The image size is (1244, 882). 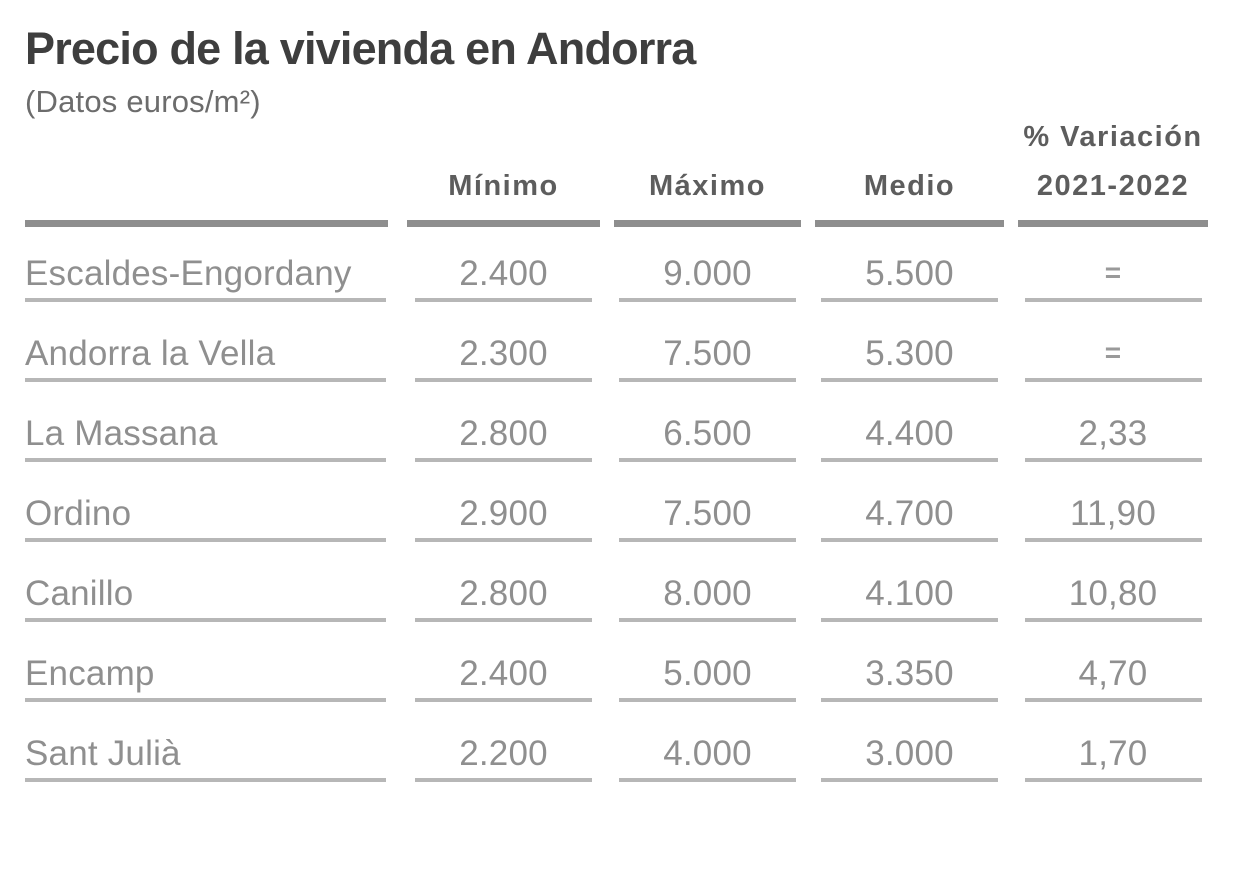 I want to click on table-row: Sant Julià 2.200 4.000 3.000 1,70, so click(x=620, y=747).